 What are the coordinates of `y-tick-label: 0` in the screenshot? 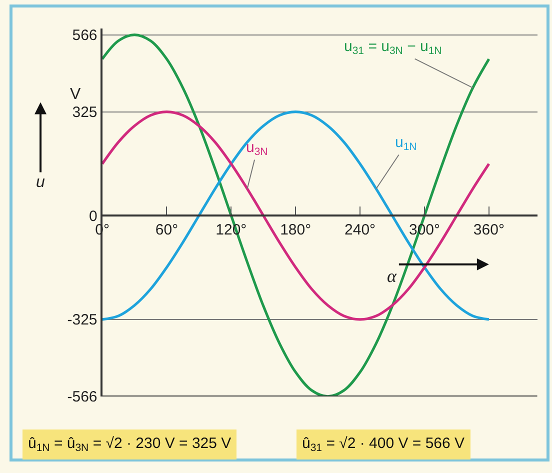 It's located at (93, 216).